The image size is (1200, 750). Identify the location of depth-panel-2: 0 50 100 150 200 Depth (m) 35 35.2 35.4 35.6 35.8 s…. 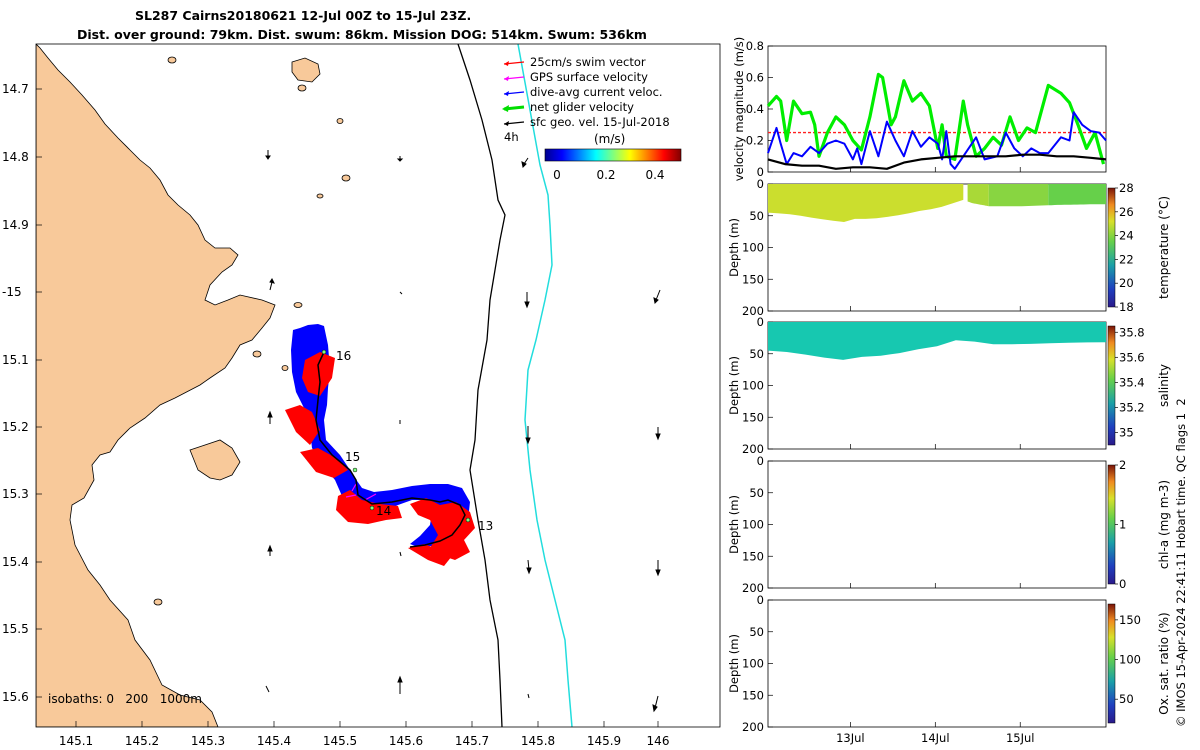
(949, 385).